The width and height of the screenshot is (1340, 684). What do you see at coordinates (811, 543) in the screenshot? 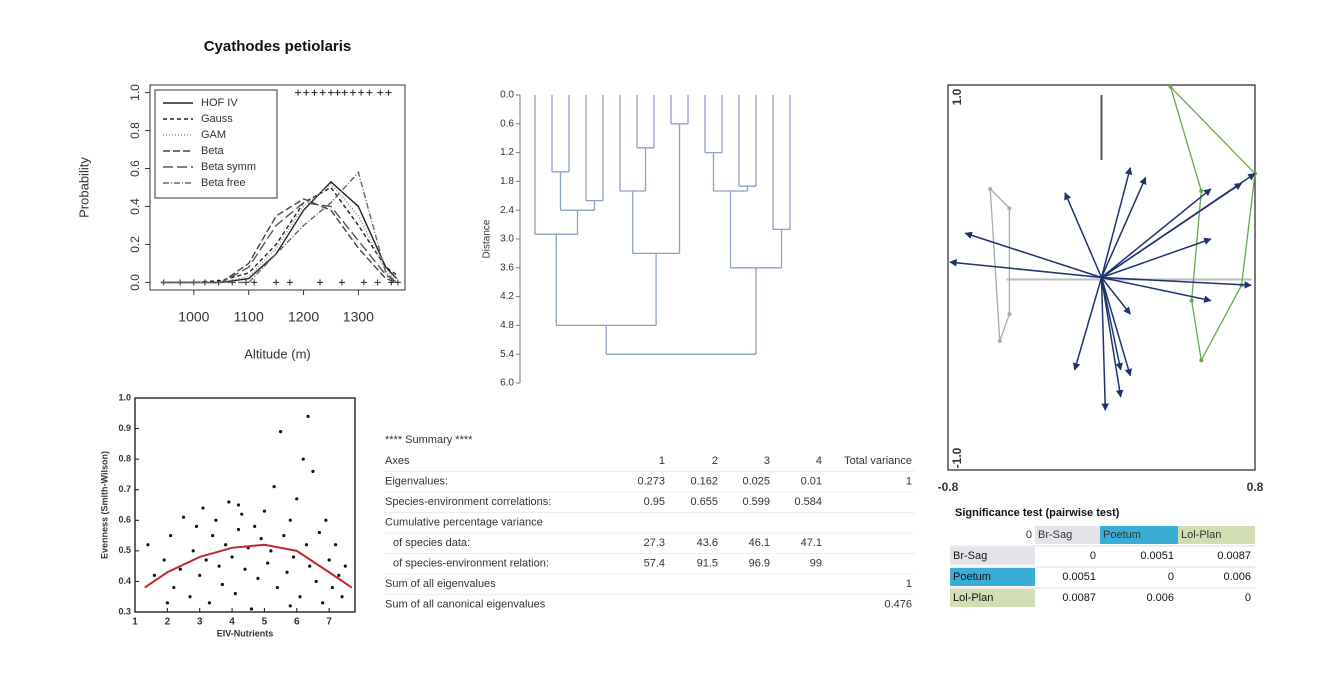
I see `table-cell: 47.1` at bounding box center [811, 543].